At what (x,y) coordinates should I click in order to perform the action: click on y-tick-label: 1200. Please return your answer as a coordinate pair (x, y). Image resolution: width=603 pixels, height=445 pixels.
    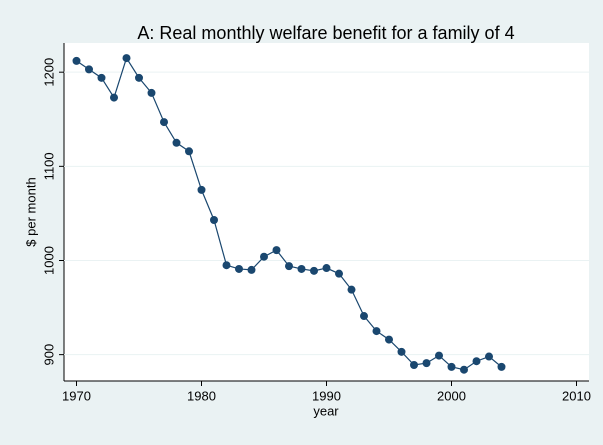
    Looking at the image, I should click on (48, 72).